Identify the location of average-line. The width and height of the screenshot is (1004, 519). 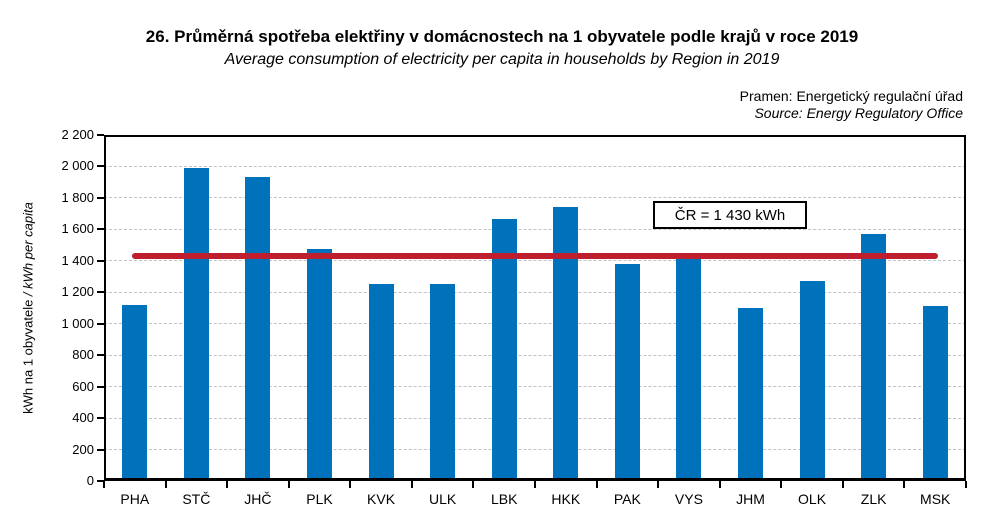
(535, 256).